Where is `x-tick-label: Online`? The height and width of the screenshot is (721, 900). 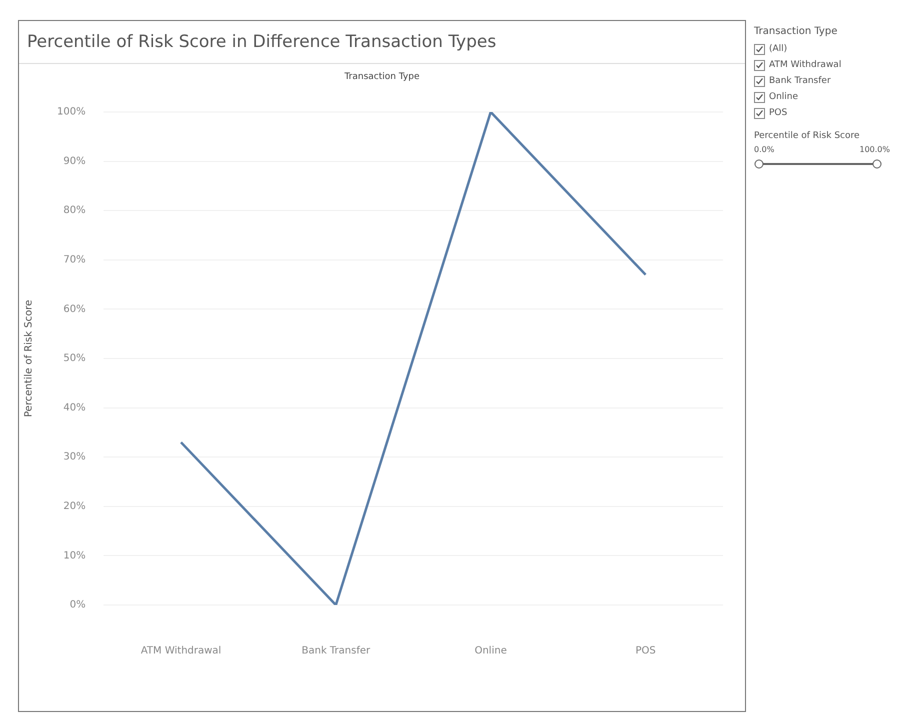 x-tick-label: Online is located at coordinates (490, 651).